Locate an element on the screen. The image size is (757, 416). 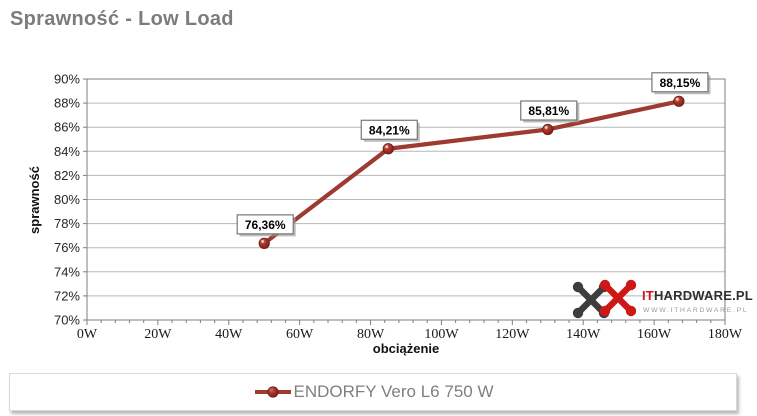
y-tick-label: 72% is located at coordinates (67, 295).